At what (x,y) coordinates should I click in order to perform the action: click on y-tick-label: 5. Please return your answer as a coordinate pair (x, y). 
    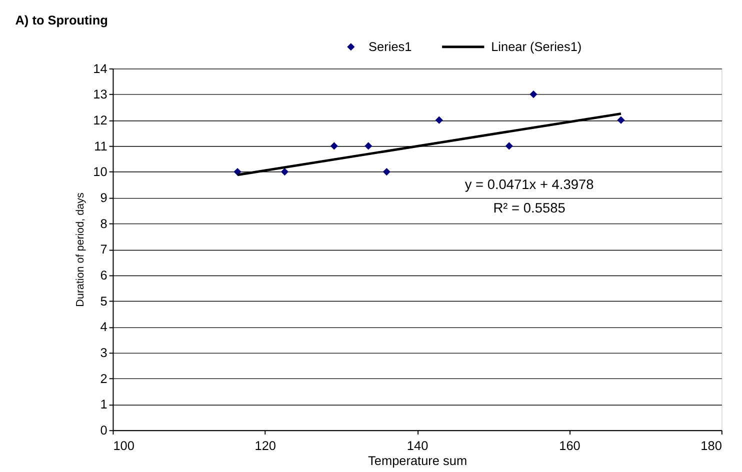
    Looking at the image, I should click on (104, 300).